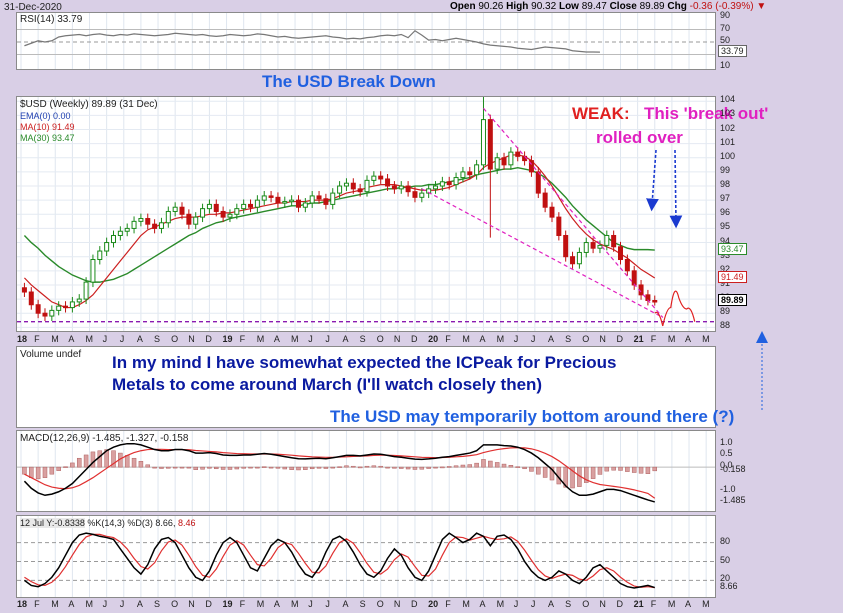 This screenshot has height=613, width=843. Describe the element at coordinates (726, 465) in the screenshot. I see `macd-tick: 0.0` at that location.